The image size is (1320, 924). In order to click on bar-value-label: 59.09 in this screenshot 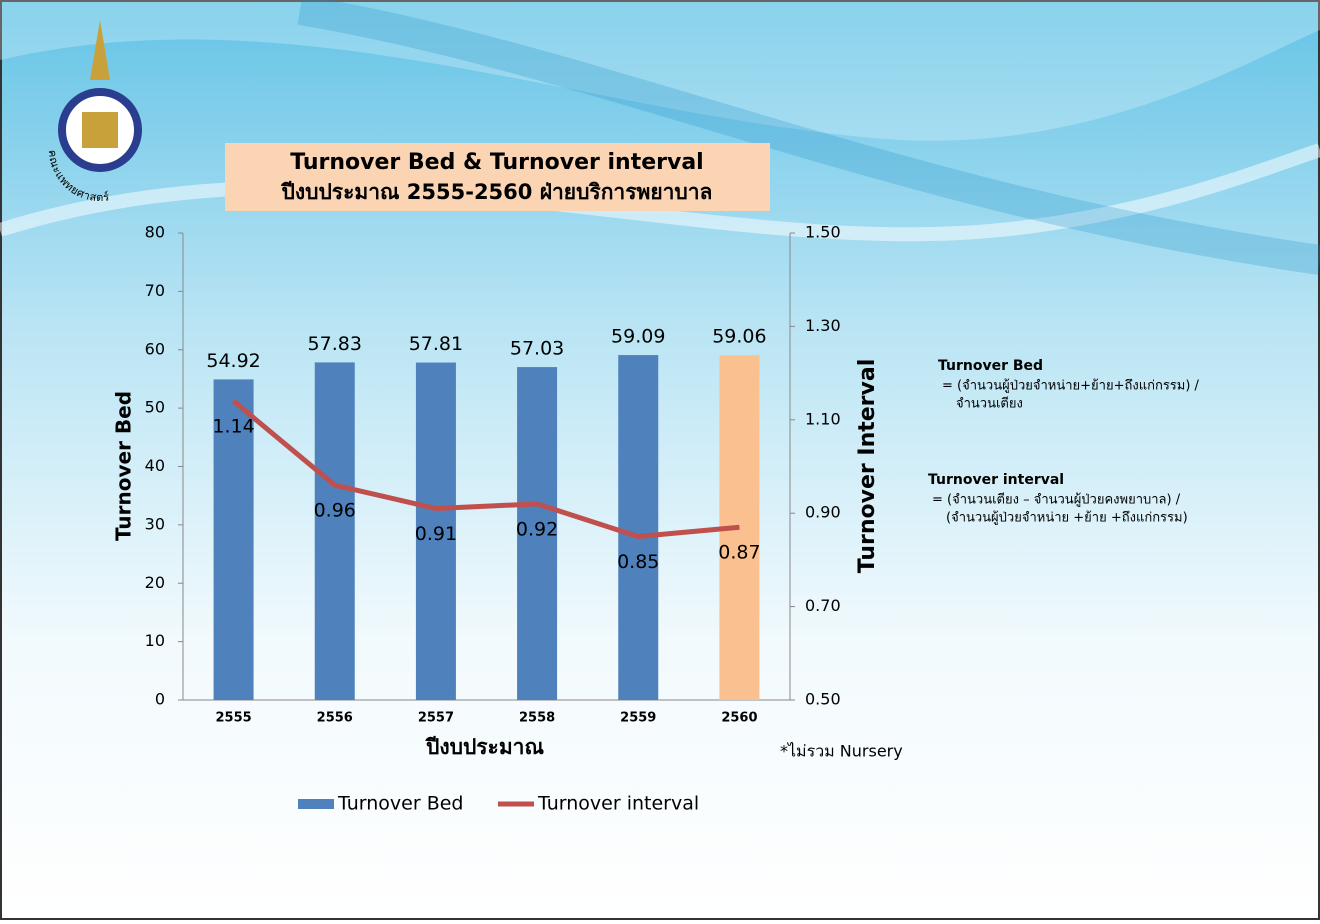, I will do `click(638, 337)`.